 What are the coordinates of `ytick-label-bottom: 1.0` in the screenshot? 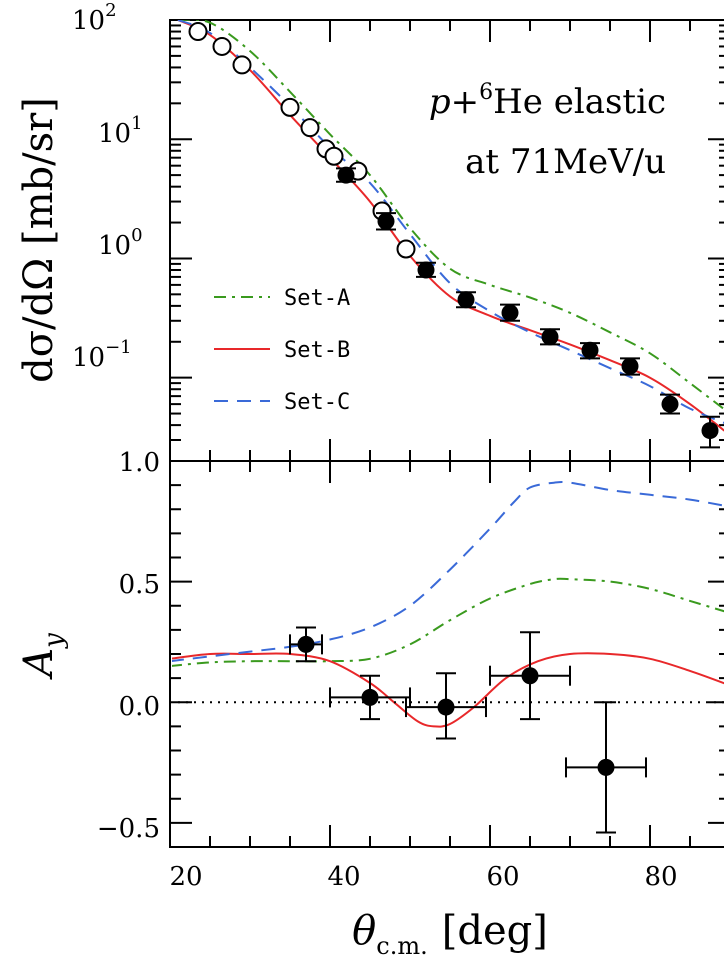 It's located at (139, 463).